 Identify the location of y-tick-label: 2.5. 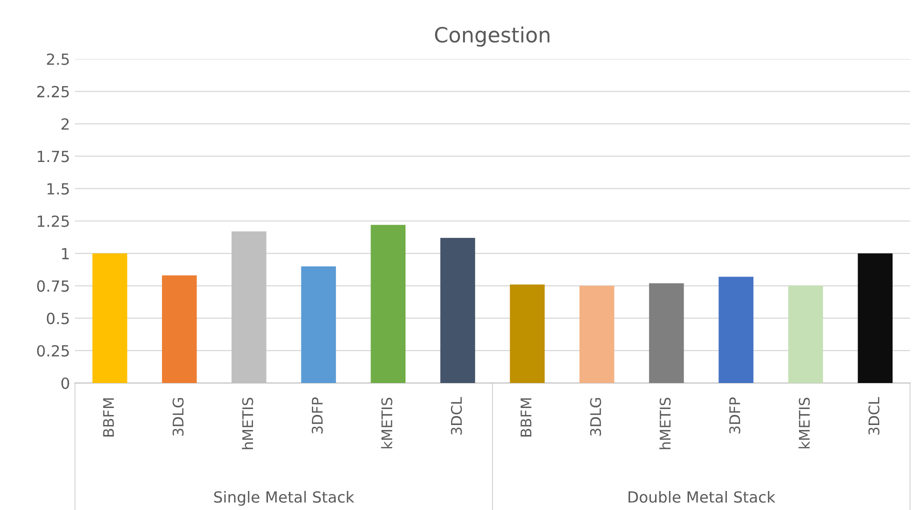
(57, 59).